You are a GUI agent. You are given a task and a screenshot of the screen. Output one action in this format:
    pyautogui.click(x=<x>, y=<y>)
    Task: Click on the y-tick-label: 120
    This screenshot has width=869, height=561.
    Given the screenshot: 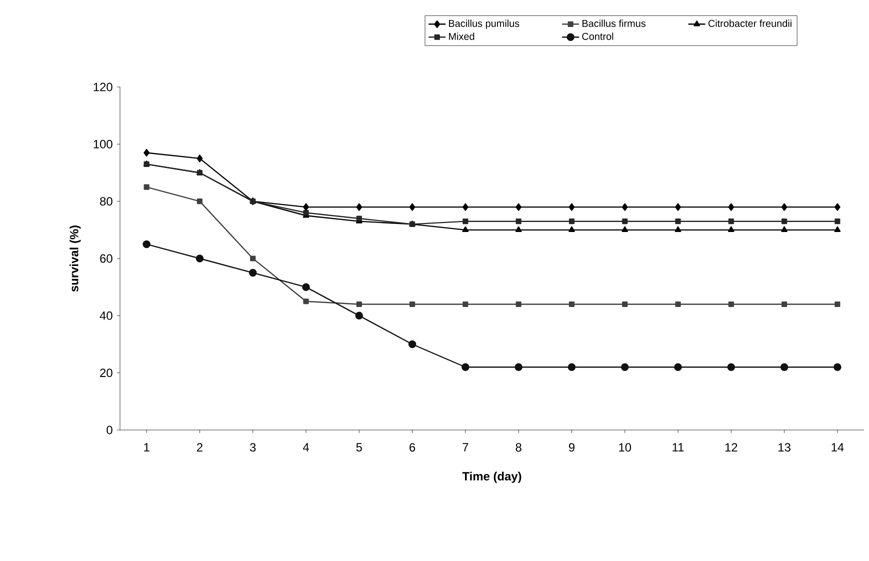 What is the action you would take?
    pyautogui.click(x=103, y=87)
    